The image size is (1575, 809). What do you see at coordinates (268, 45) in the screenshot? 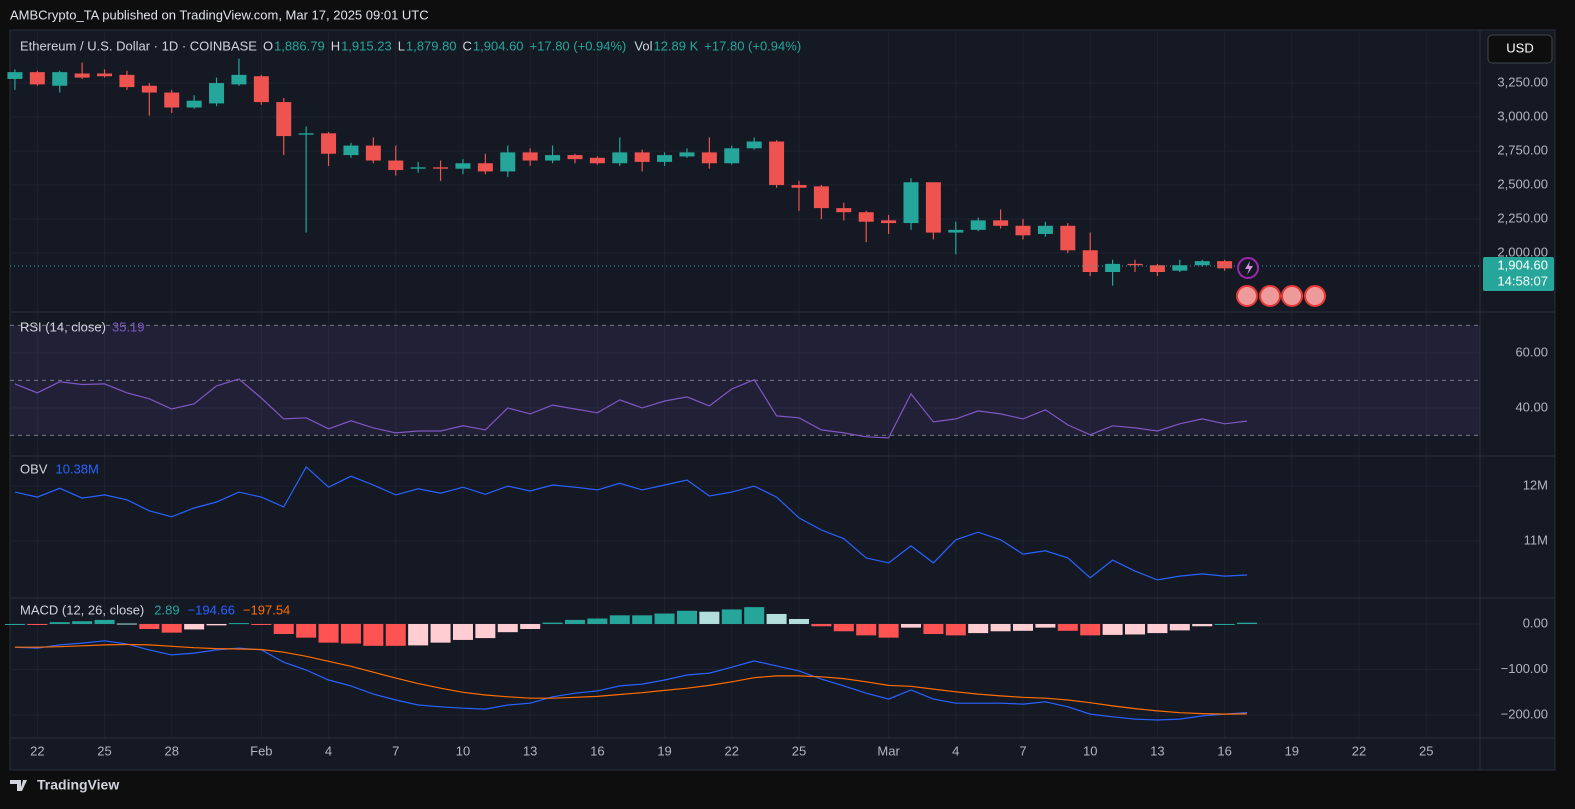
I see `ohlc-key: O` at bounding box center [268, 45].